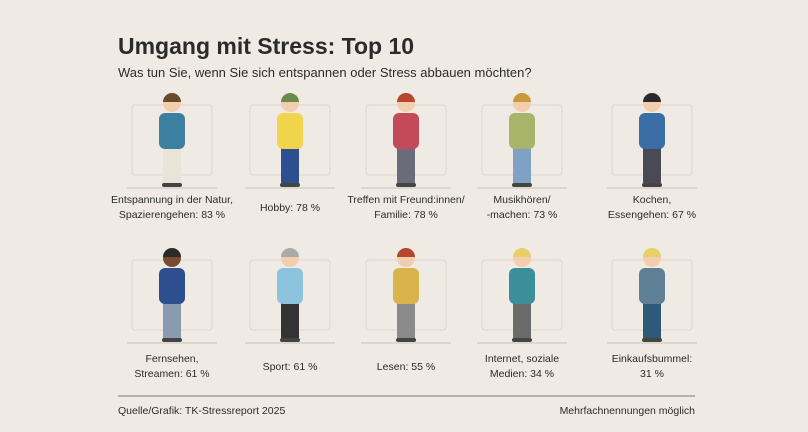 This screenshot has height=432, width=808. I want to click on item-label: 31 %, so click(652, 374).